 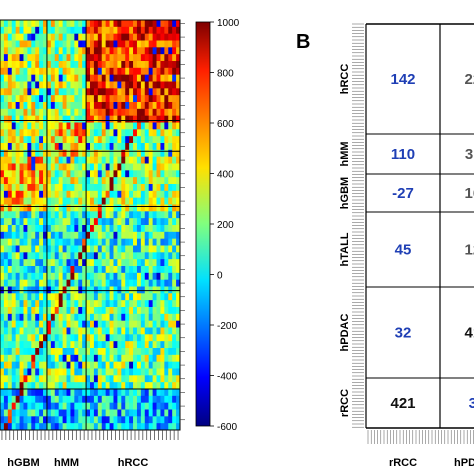 I want to click on group-label-hrcc: hRCC, so click(x=133, y=463).